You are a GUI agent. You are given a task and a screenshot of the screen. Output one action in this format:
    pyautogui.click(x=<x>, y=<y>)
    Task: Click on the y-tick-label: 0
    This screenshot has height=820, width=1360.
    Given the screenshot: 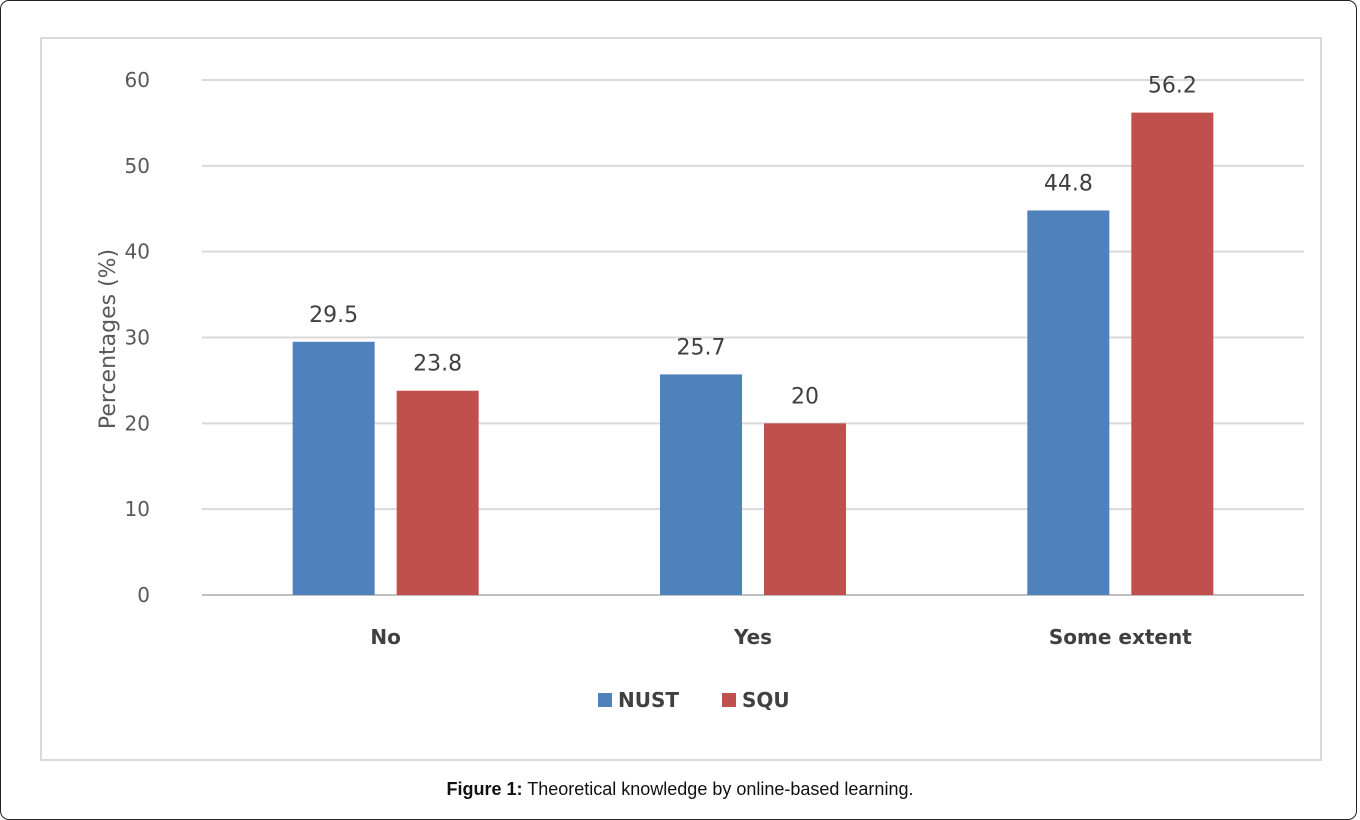 What is the action you would take?
    pyautogui.click(x=143, y=595)
    